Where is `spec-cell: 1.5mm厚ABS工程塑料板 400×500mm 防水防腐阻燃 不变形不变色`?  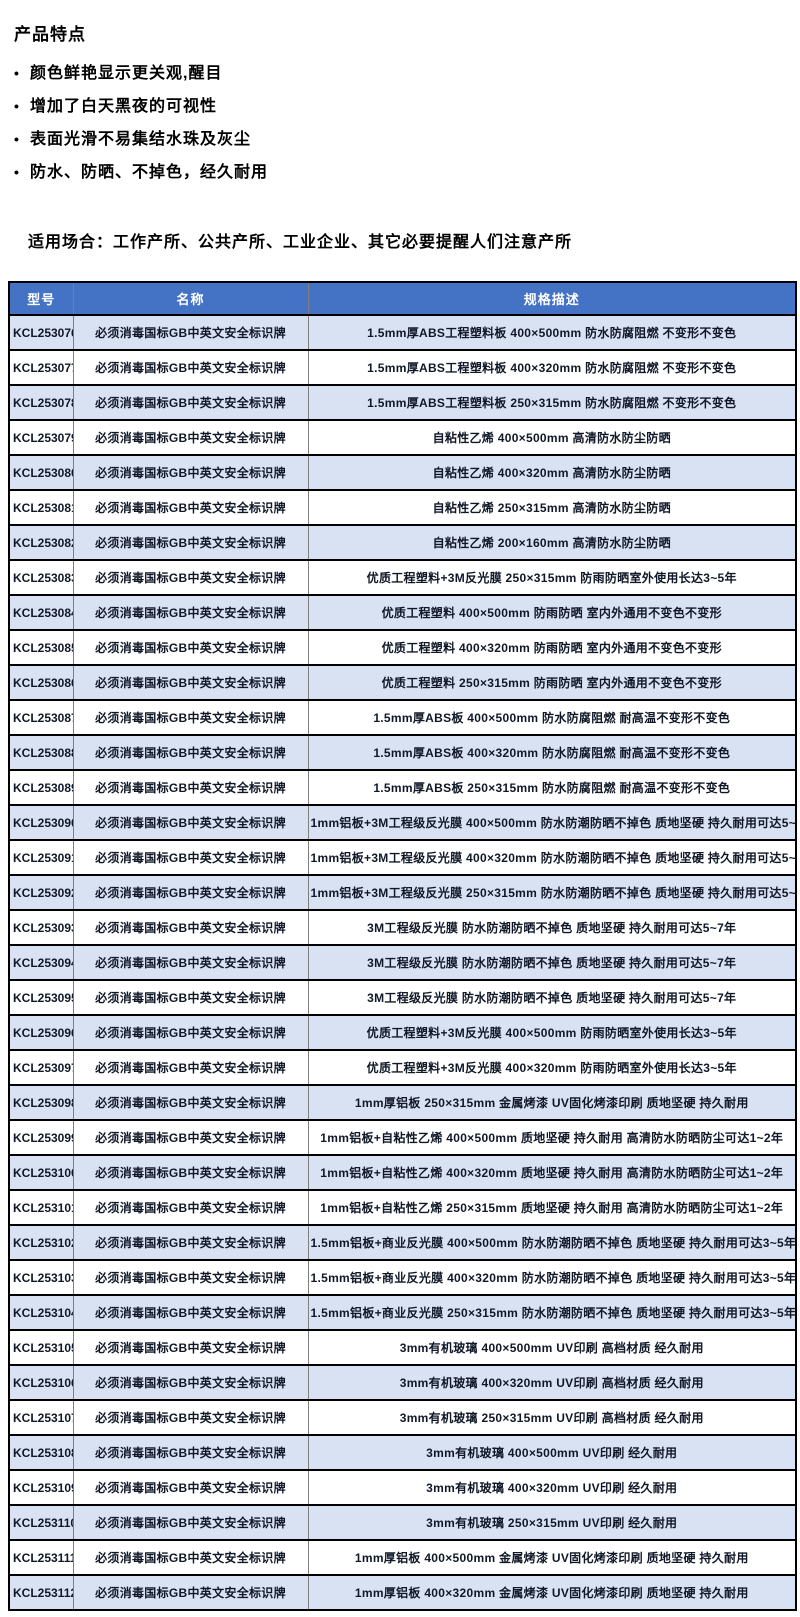
spec-cell: 1.5mm厚ABS工程塑料板 400×500mm 防水防腐阻燃 不变形不变色 is located at coordinates (552, 333).